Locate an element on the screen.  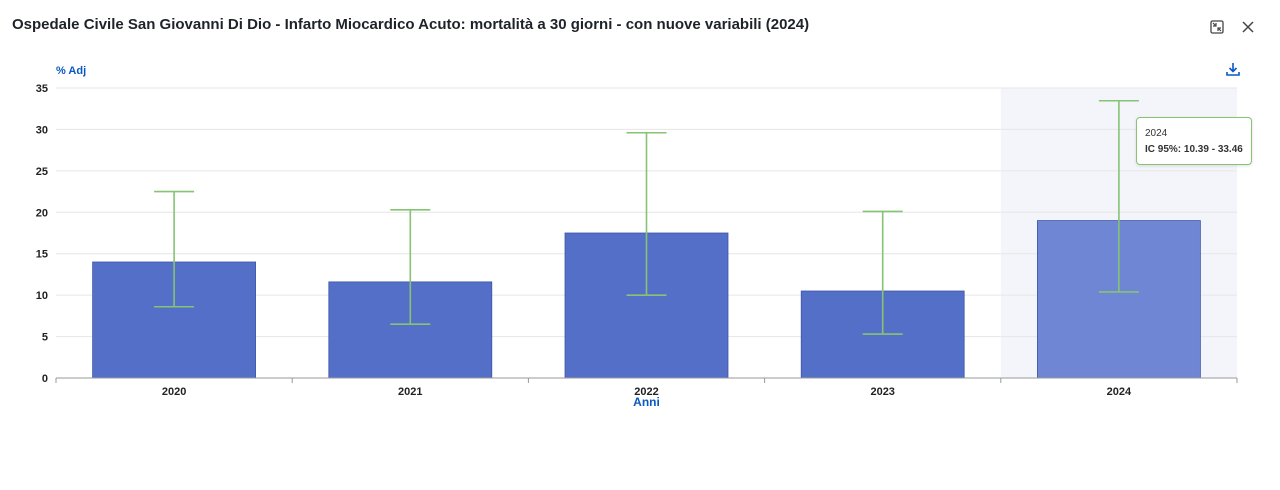
y-tick-label: 20 is located at coordinates (42, 213).